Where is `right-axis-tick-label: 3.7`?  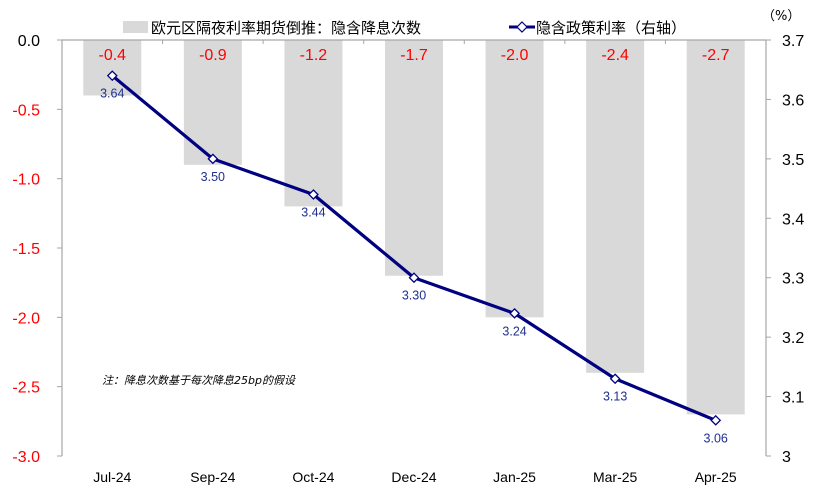 right-axis-tick-label: 3.7 is located at coordinates (793, 41).